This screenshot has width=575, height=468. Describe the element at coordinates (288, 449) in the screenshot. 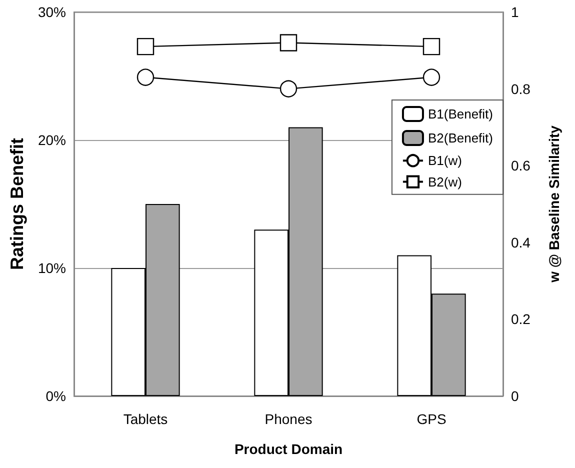

I see `x-axis-title: Product Domain` at that location.